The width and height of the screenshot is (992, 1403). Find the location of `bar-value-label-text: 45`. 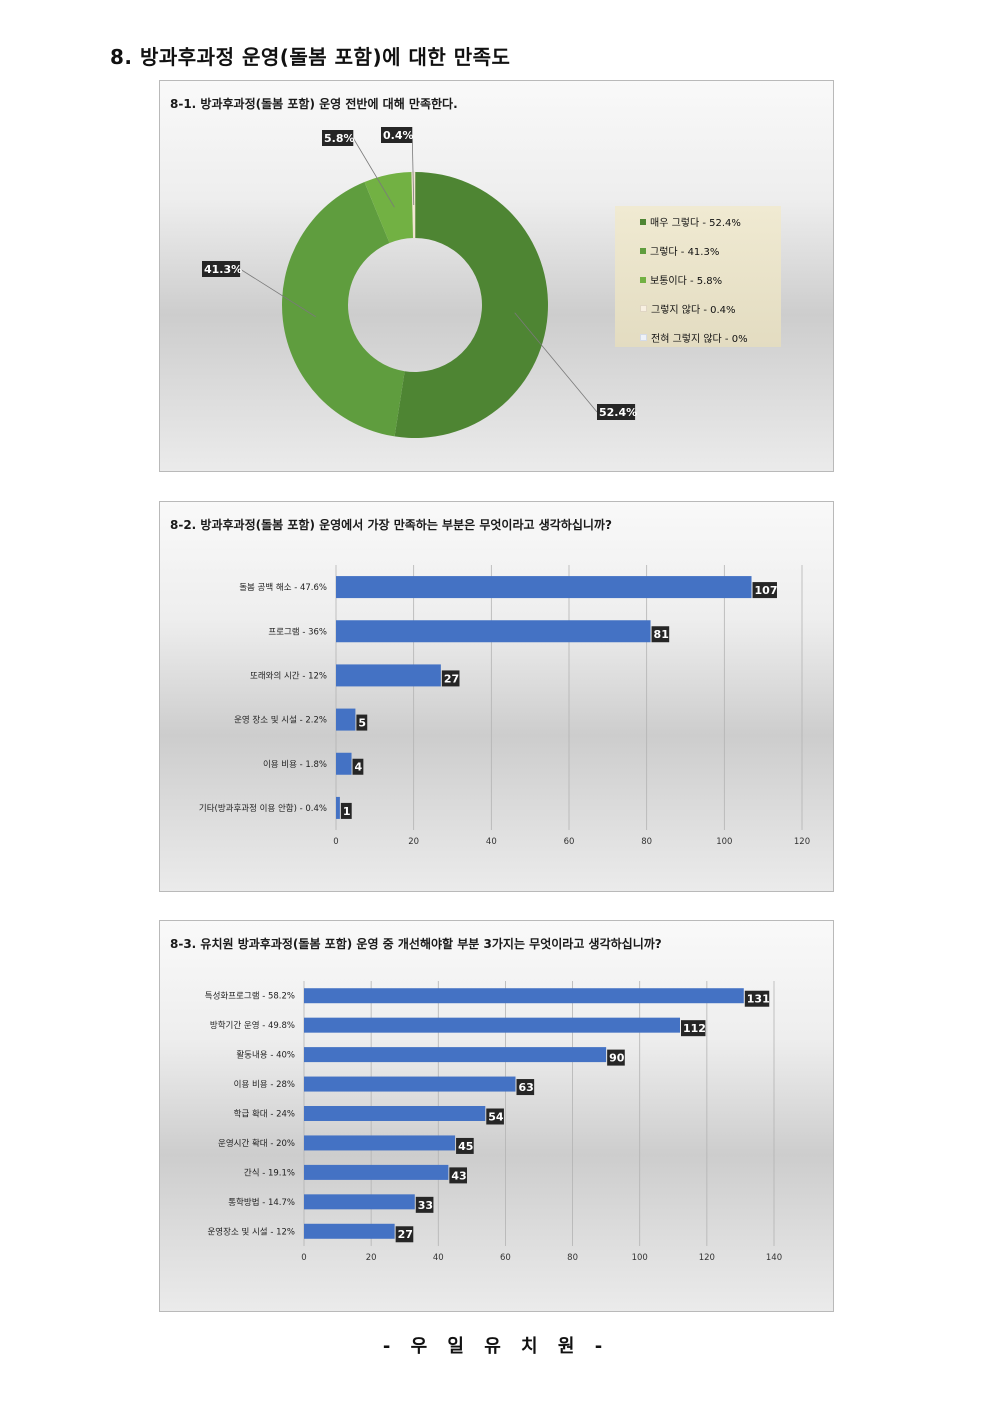

bar-value-label-text: 45 is located at coordinates (465, 1146).